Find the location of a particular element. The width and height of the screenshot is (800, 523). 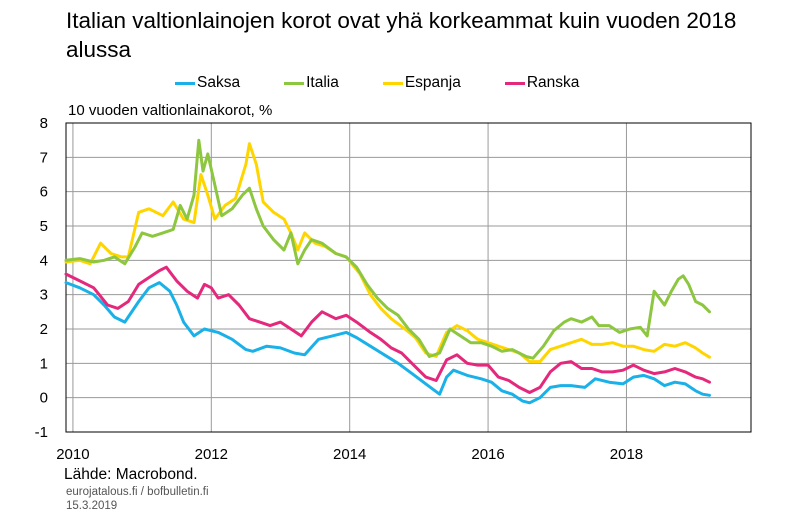

legend-label: Saksa is located at coordinates (219, 82).